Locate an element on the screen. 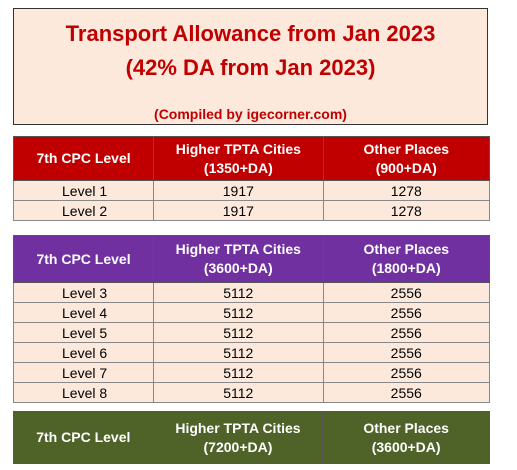  cell-level: Level 3 is located at coordinates (83, 292).